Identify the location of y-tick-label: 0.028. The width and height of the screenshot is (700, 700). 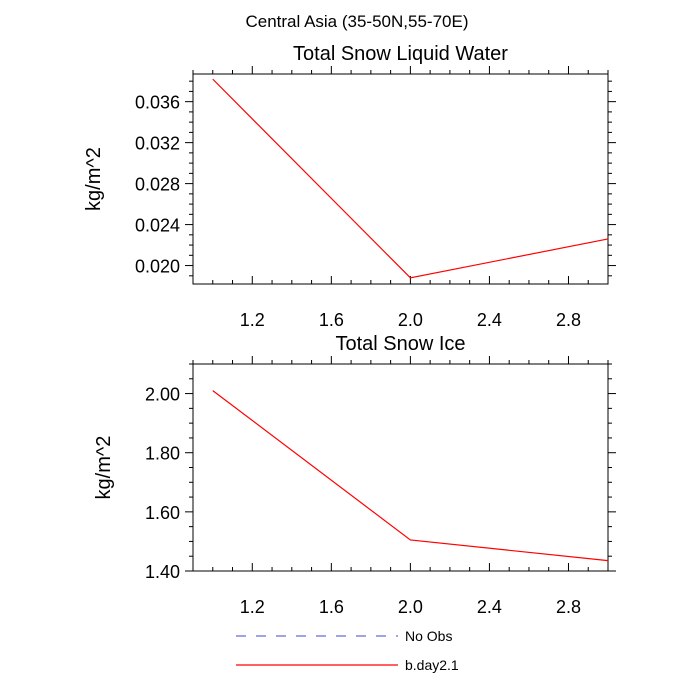
(157, 185).